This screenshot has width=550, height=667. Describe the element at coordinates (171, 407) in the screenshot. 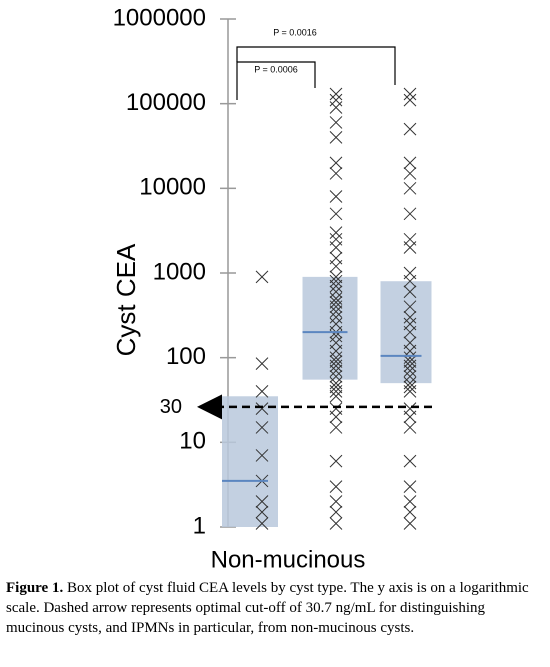

I see `cutoff-label: 30` at that location.